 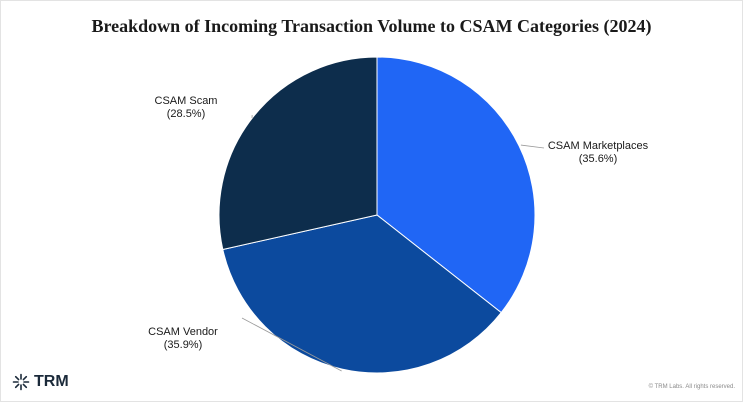 I want to click on pie-slice-csam-vendor, so click(x=362, y=294).